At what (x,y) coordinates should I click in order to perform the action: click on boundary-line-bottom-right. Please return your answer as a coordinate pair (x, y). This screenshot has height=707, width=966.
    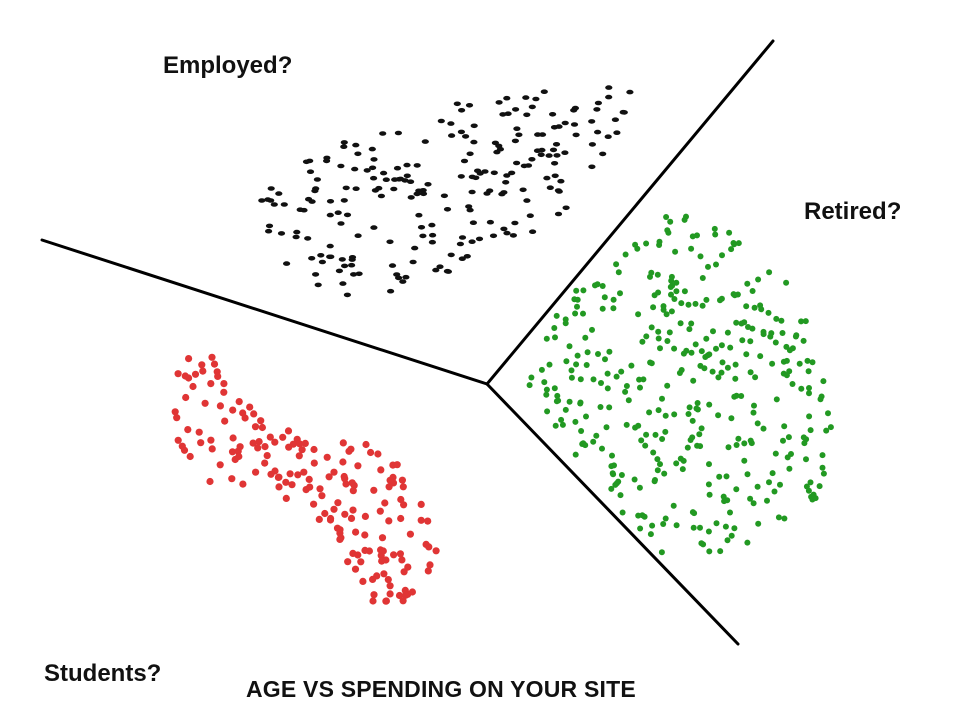
    Looking at the image, I should click on (612, 514).